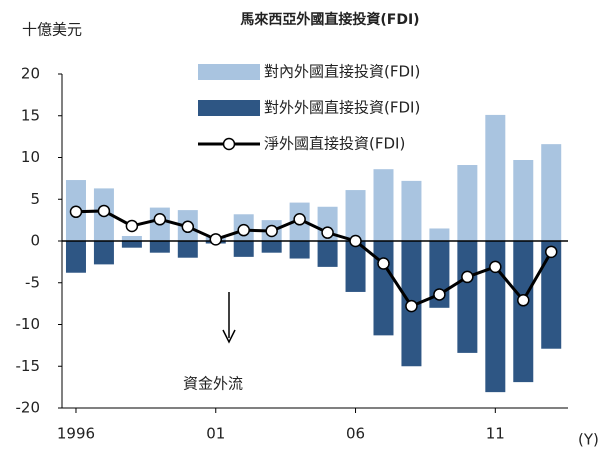 The image size is (607, 457). What do you see at coordinates (35, 241) in the screenshot?
I see `y-tick-label: 0` at bounding box center [35, 241].